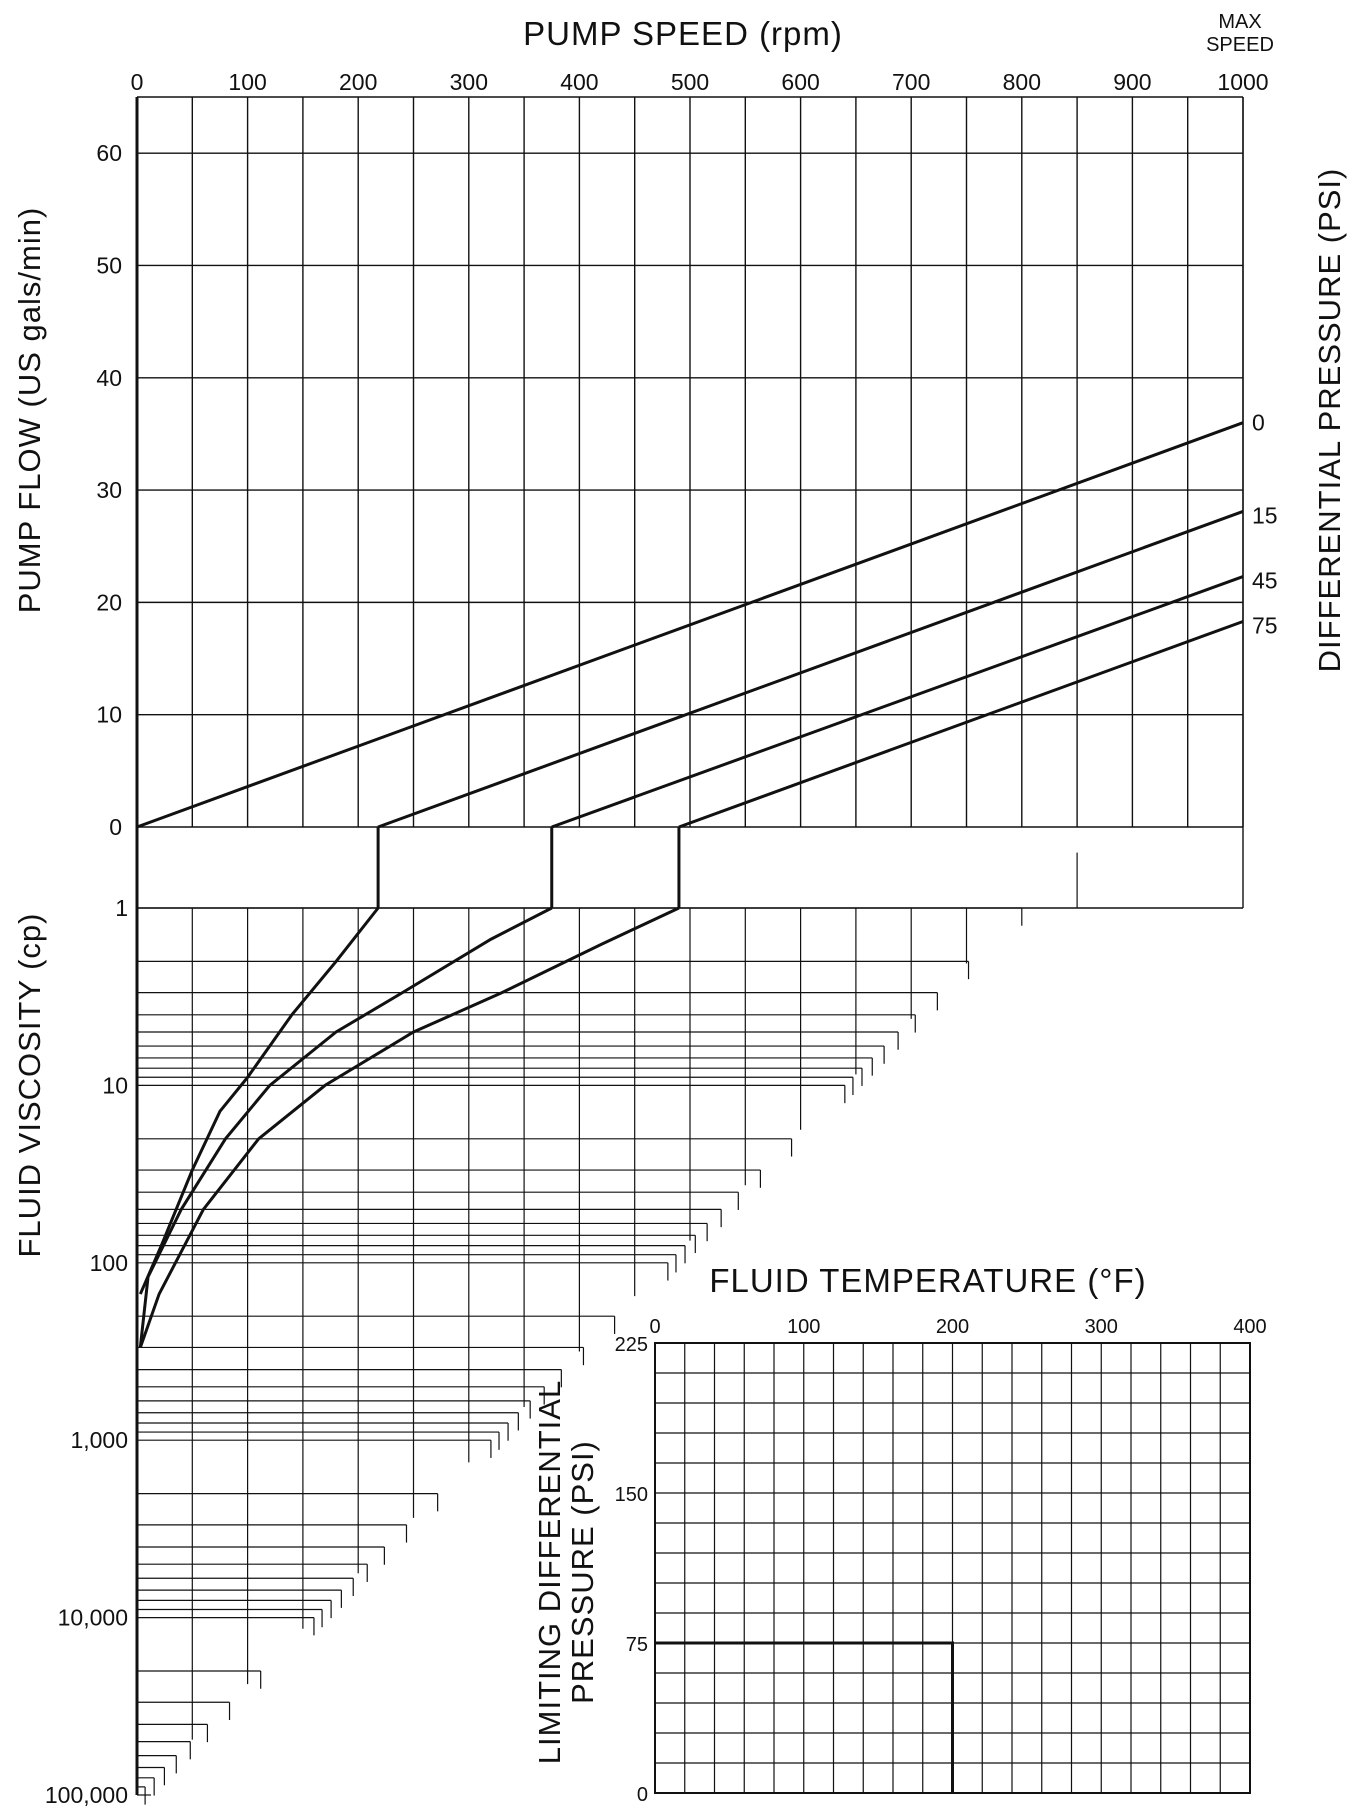  What do you see at coordinates (109, 1263) in the screenshot?
I see `viscosity-tick-label: 100` at bounding box center [109, 1263].